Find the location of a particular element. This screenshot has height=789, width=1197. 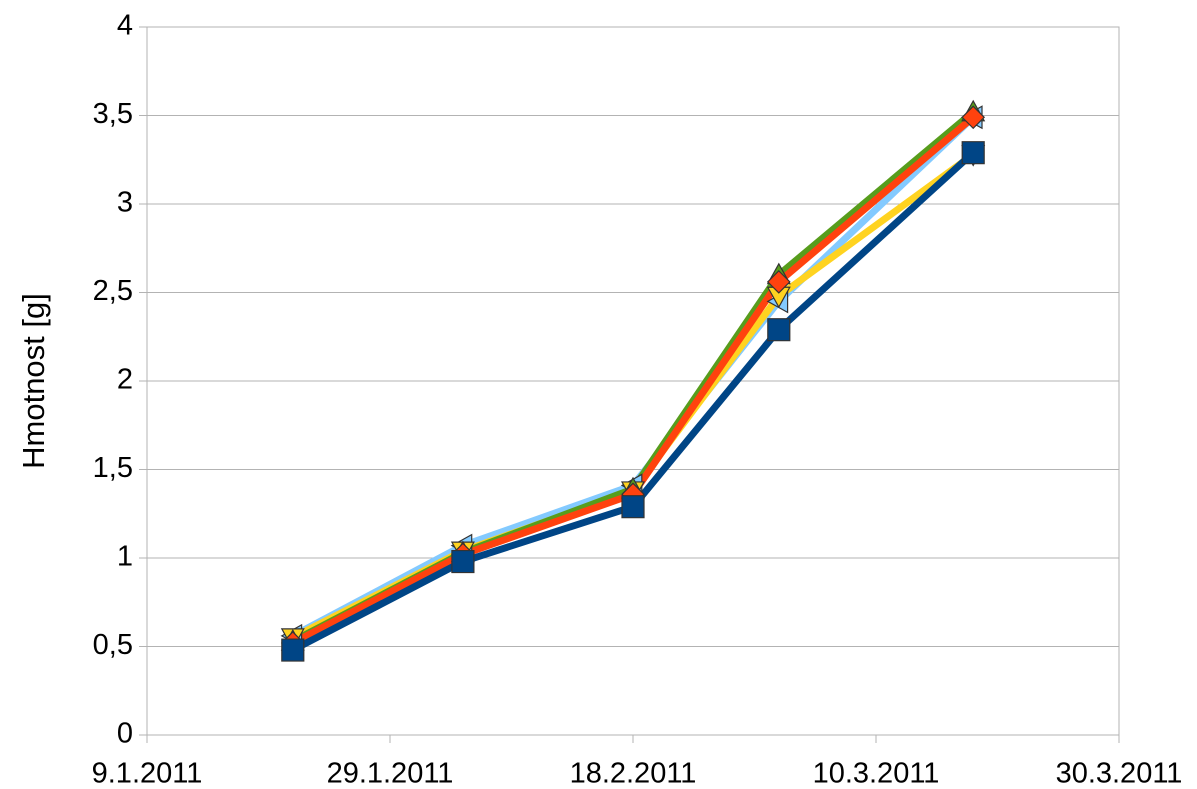

y-tick-label: 3,5 is located at coordinates (113, 114).